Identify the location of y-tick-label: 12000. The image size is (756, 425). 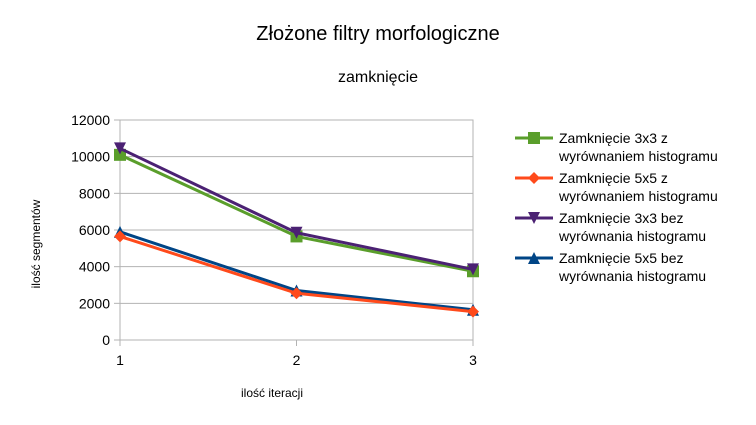
(90, 120).